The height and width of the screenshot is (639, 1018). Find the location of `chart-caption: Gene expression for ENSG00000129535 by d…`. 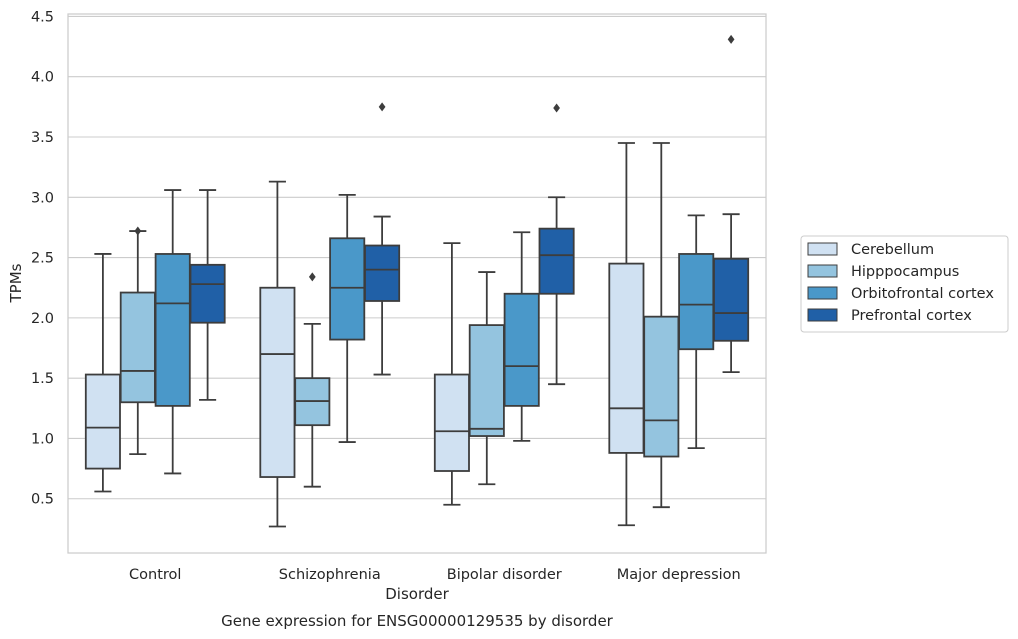

chart-caption: Gene expression for ENSG00000129535 by d… is located at coordinates (417, 621).